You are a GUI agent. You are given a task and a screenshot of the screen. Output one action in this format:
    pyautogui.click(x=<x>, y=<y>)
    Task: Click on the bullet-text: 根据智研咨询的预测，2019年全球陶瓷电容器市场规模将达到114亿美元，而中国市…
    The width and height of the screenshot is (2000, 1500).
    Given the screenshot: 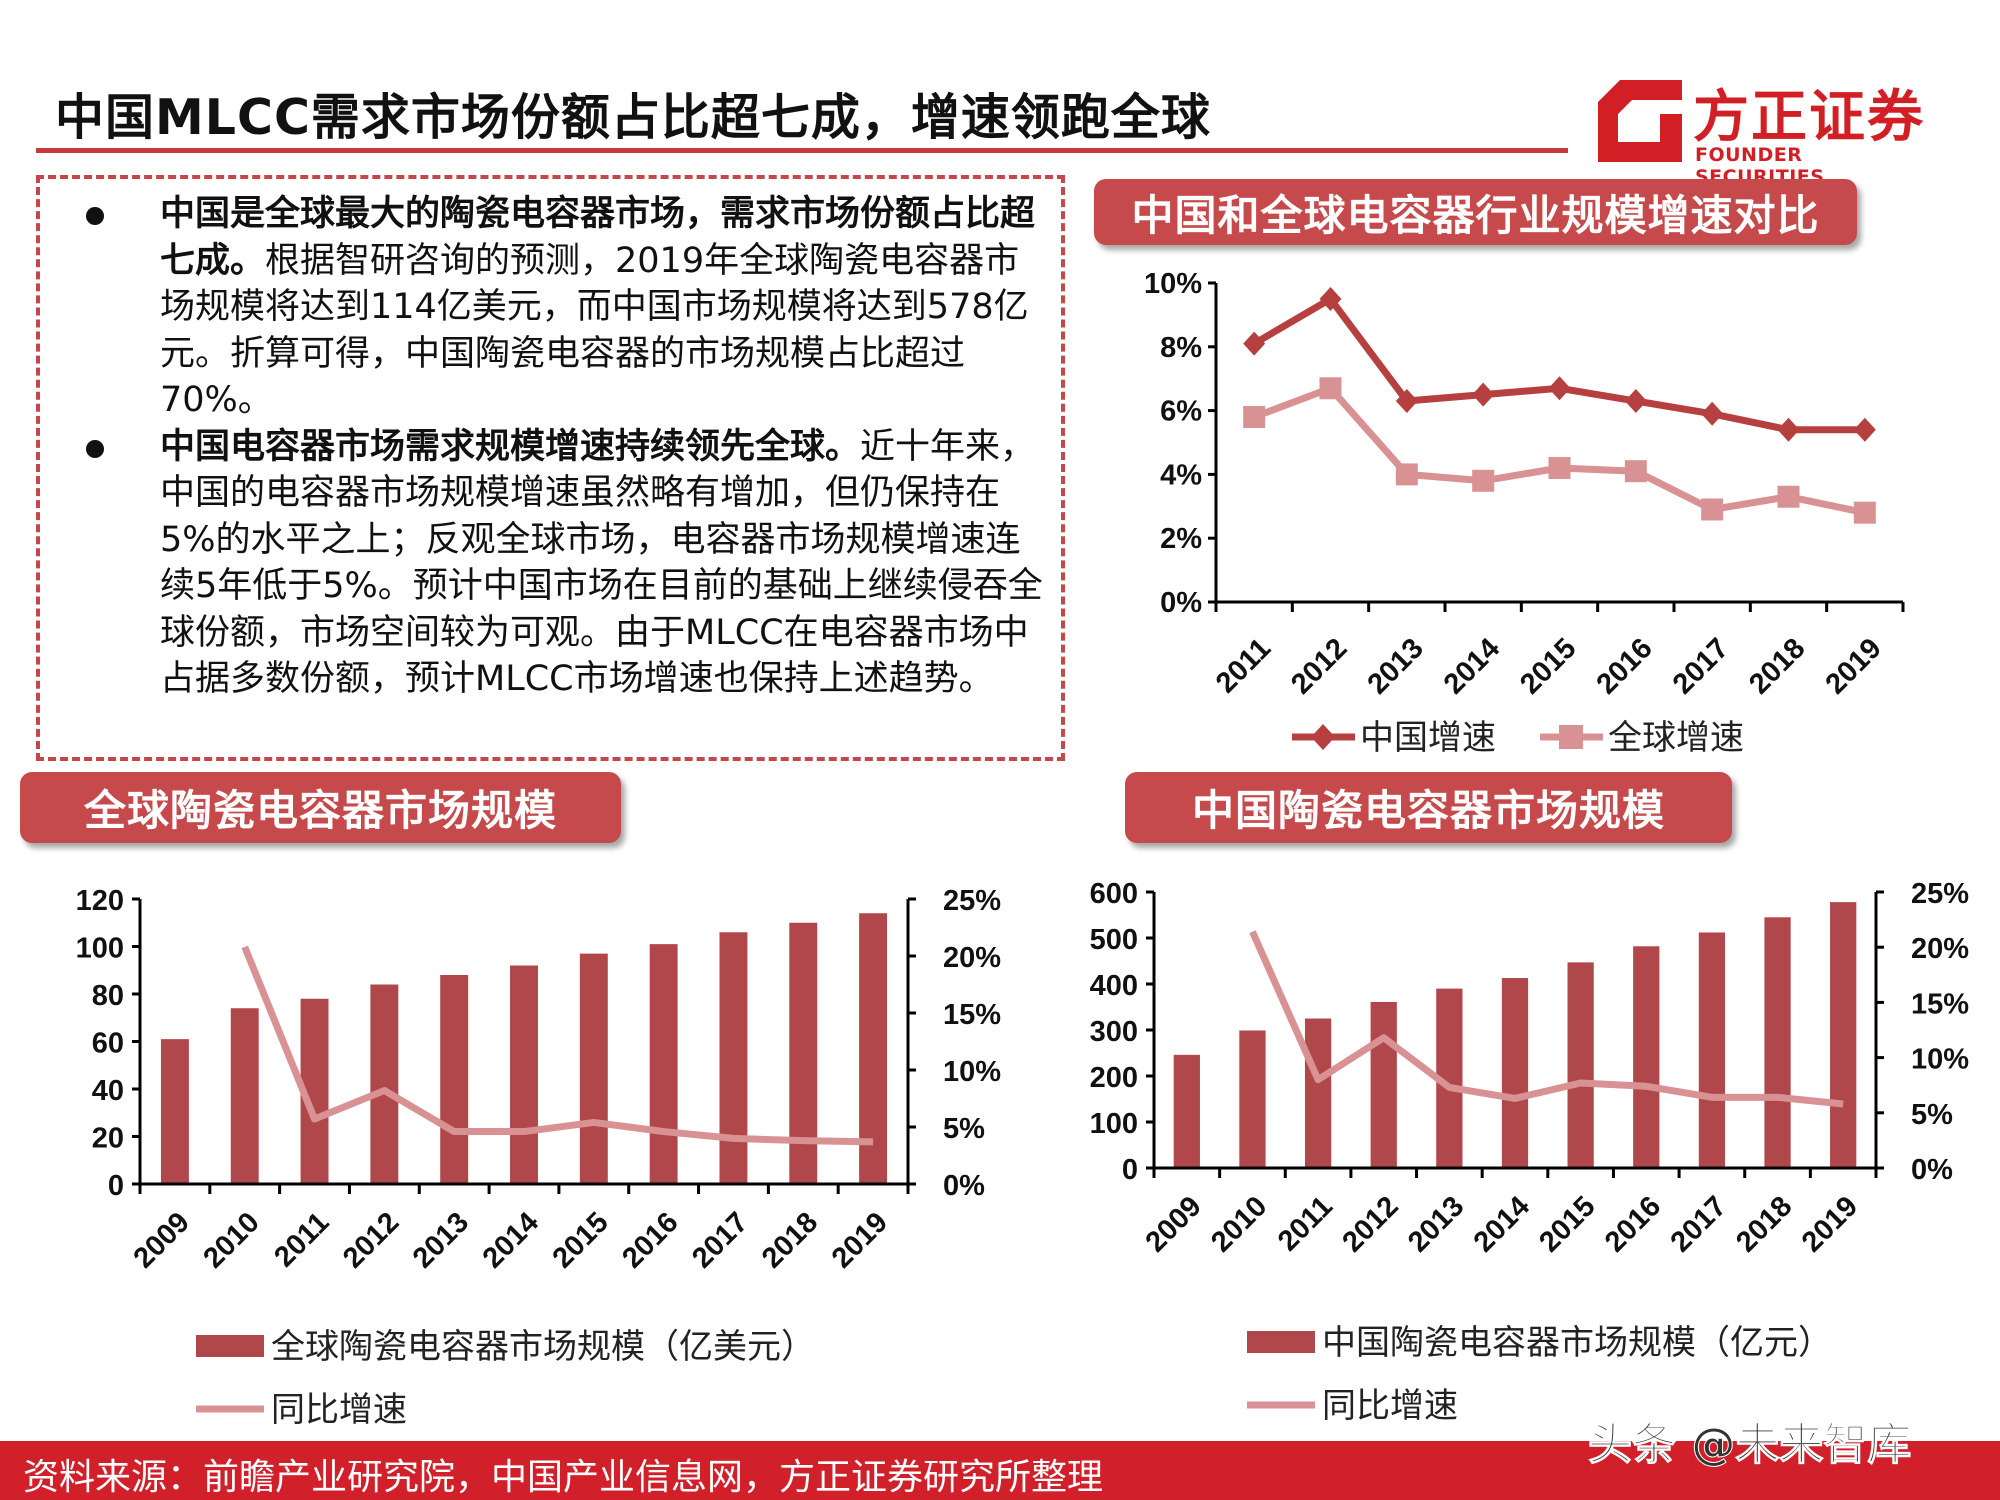 What is the action you would take?
    pyautogui.click(x=594, y=330)
    